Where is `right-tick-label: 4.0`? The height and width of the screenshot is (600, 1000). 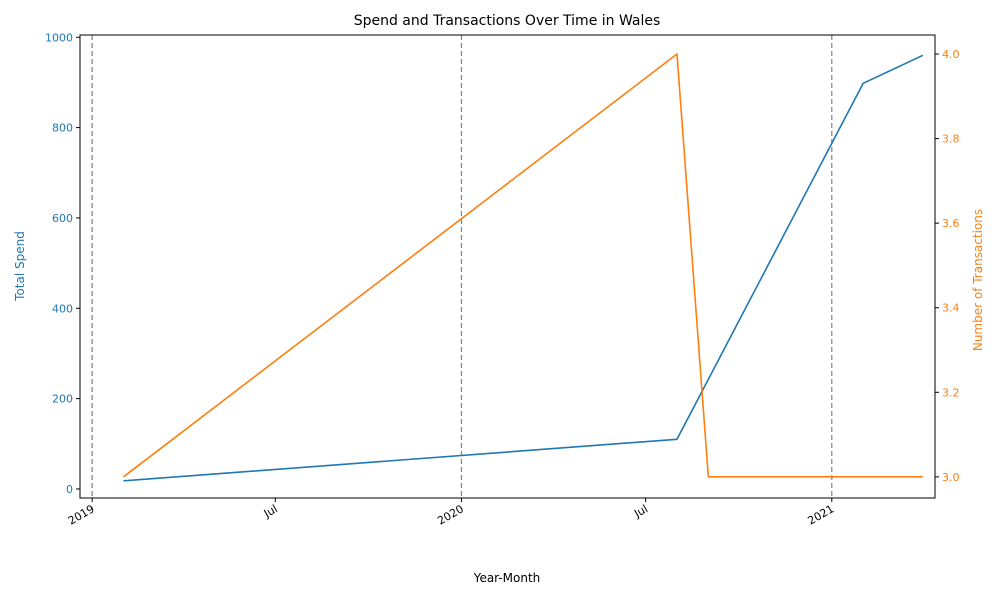
right-tick-label: 4.0 is located at coordinates (951, 54).